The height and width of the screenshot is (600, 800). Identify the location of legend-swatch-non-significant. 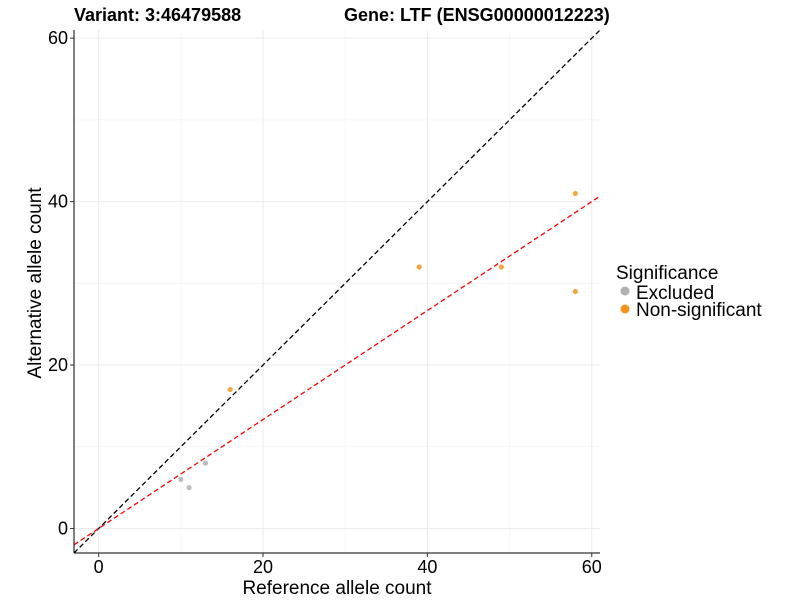
(625, 309).